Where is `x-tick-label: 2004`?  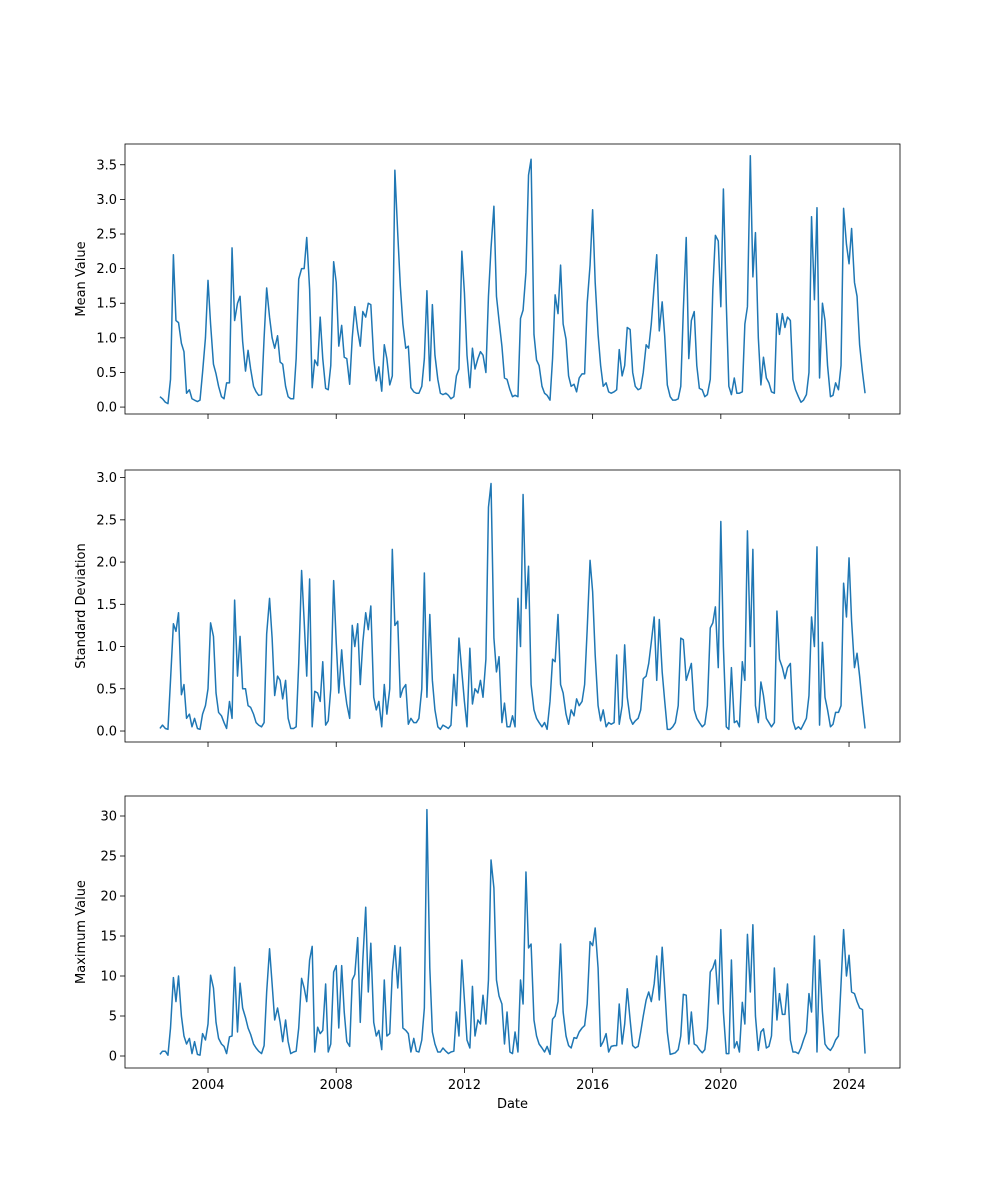
x-tick-label: 2004 is located at coordinates (207, 1085).